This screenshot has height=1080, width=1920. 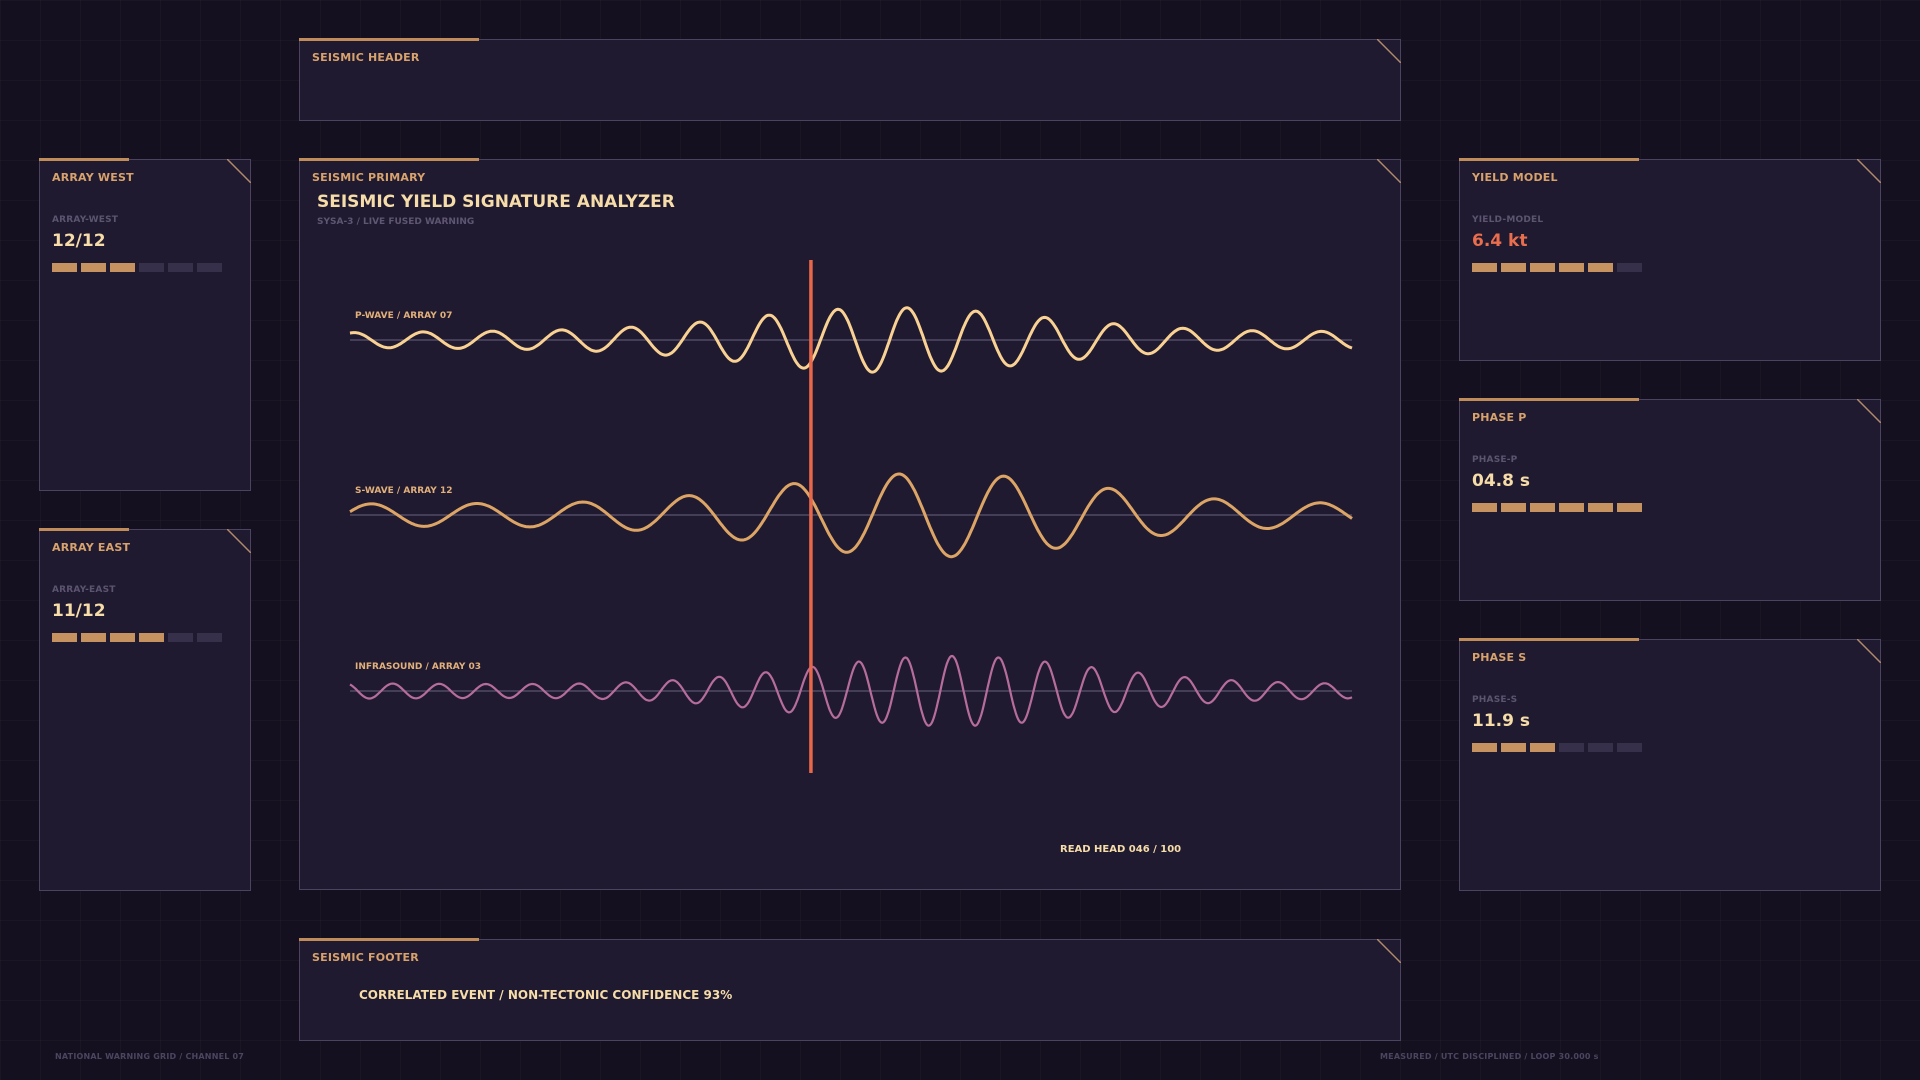 I want to click on trace-label: S-WAVE / ARRAY 12, so click(x=403, y=491).